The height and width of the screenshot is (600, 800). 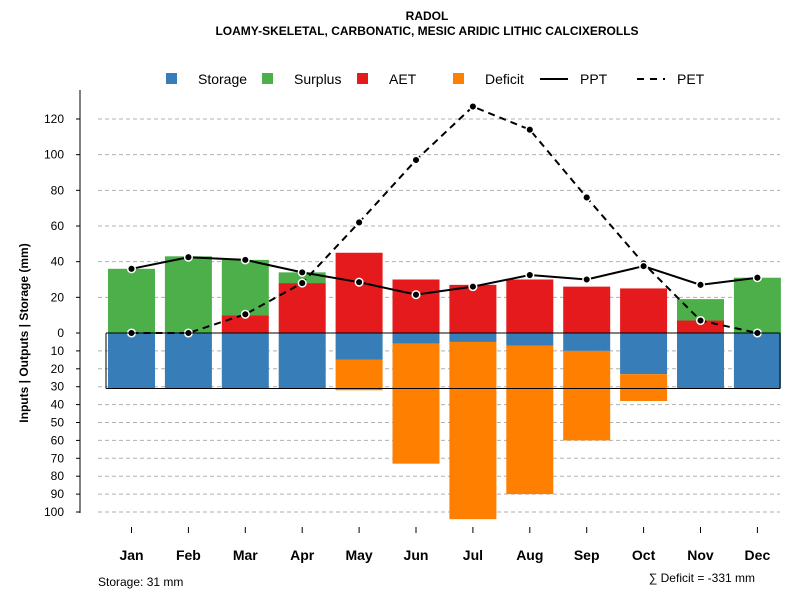 What do you see at coordinates (131, 555) in the screenshot?
I see `x-tick-label: Jan` at bounding box center [131, 555].